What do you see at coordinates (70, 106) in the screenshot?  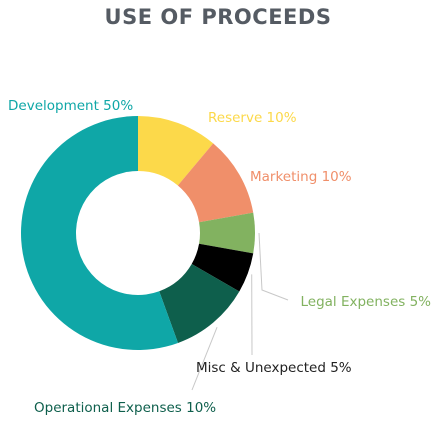 I see `label-development-50: Development 50%` at bounding box center [70, 106].